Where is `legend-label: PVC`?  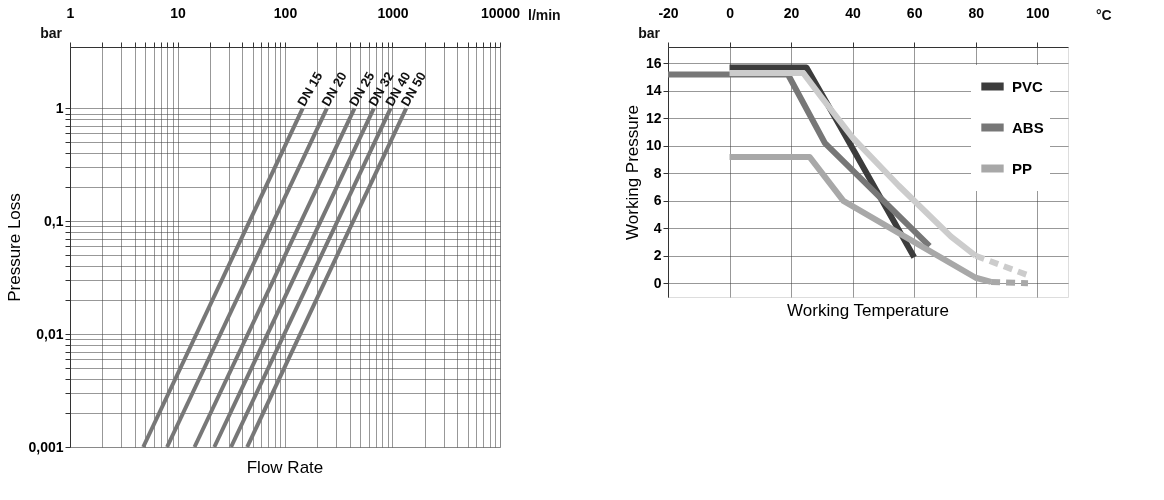
legend-label: PVC is located at coordinates (1028, 86).